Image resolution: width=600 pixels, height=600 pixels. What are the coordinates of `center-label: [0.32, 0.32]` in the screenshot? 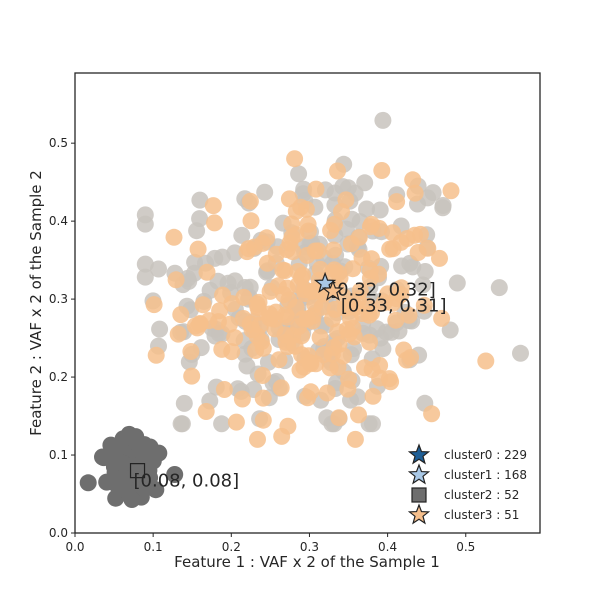 It's located at (383, 290).